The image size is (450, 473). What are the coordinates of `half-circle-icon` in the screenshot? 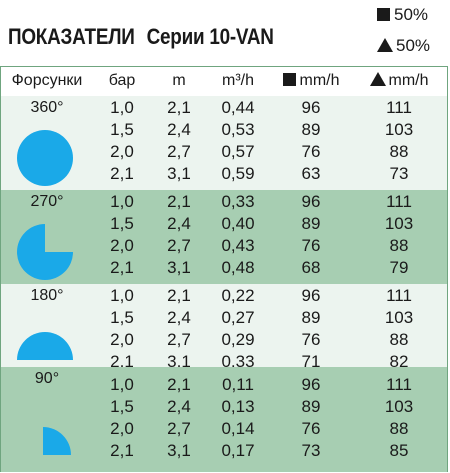 It's located at (45, 347).